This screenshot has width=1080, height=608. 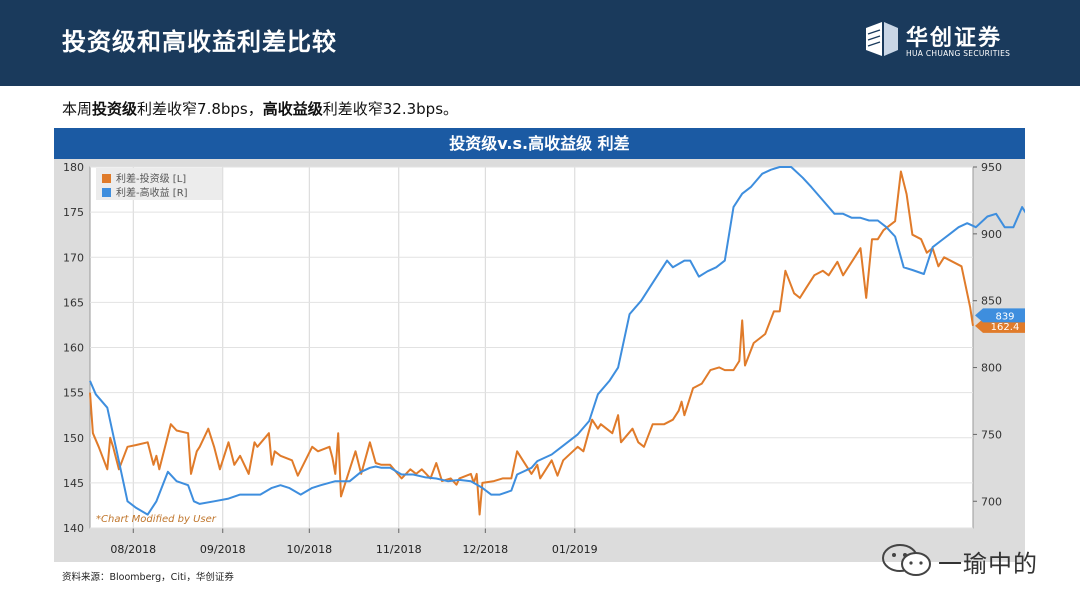 What do you see at coordinates (954, 38) in the screenshot?
I see `logo-name-cn: 华创证券` at bounding box center [954, 38].